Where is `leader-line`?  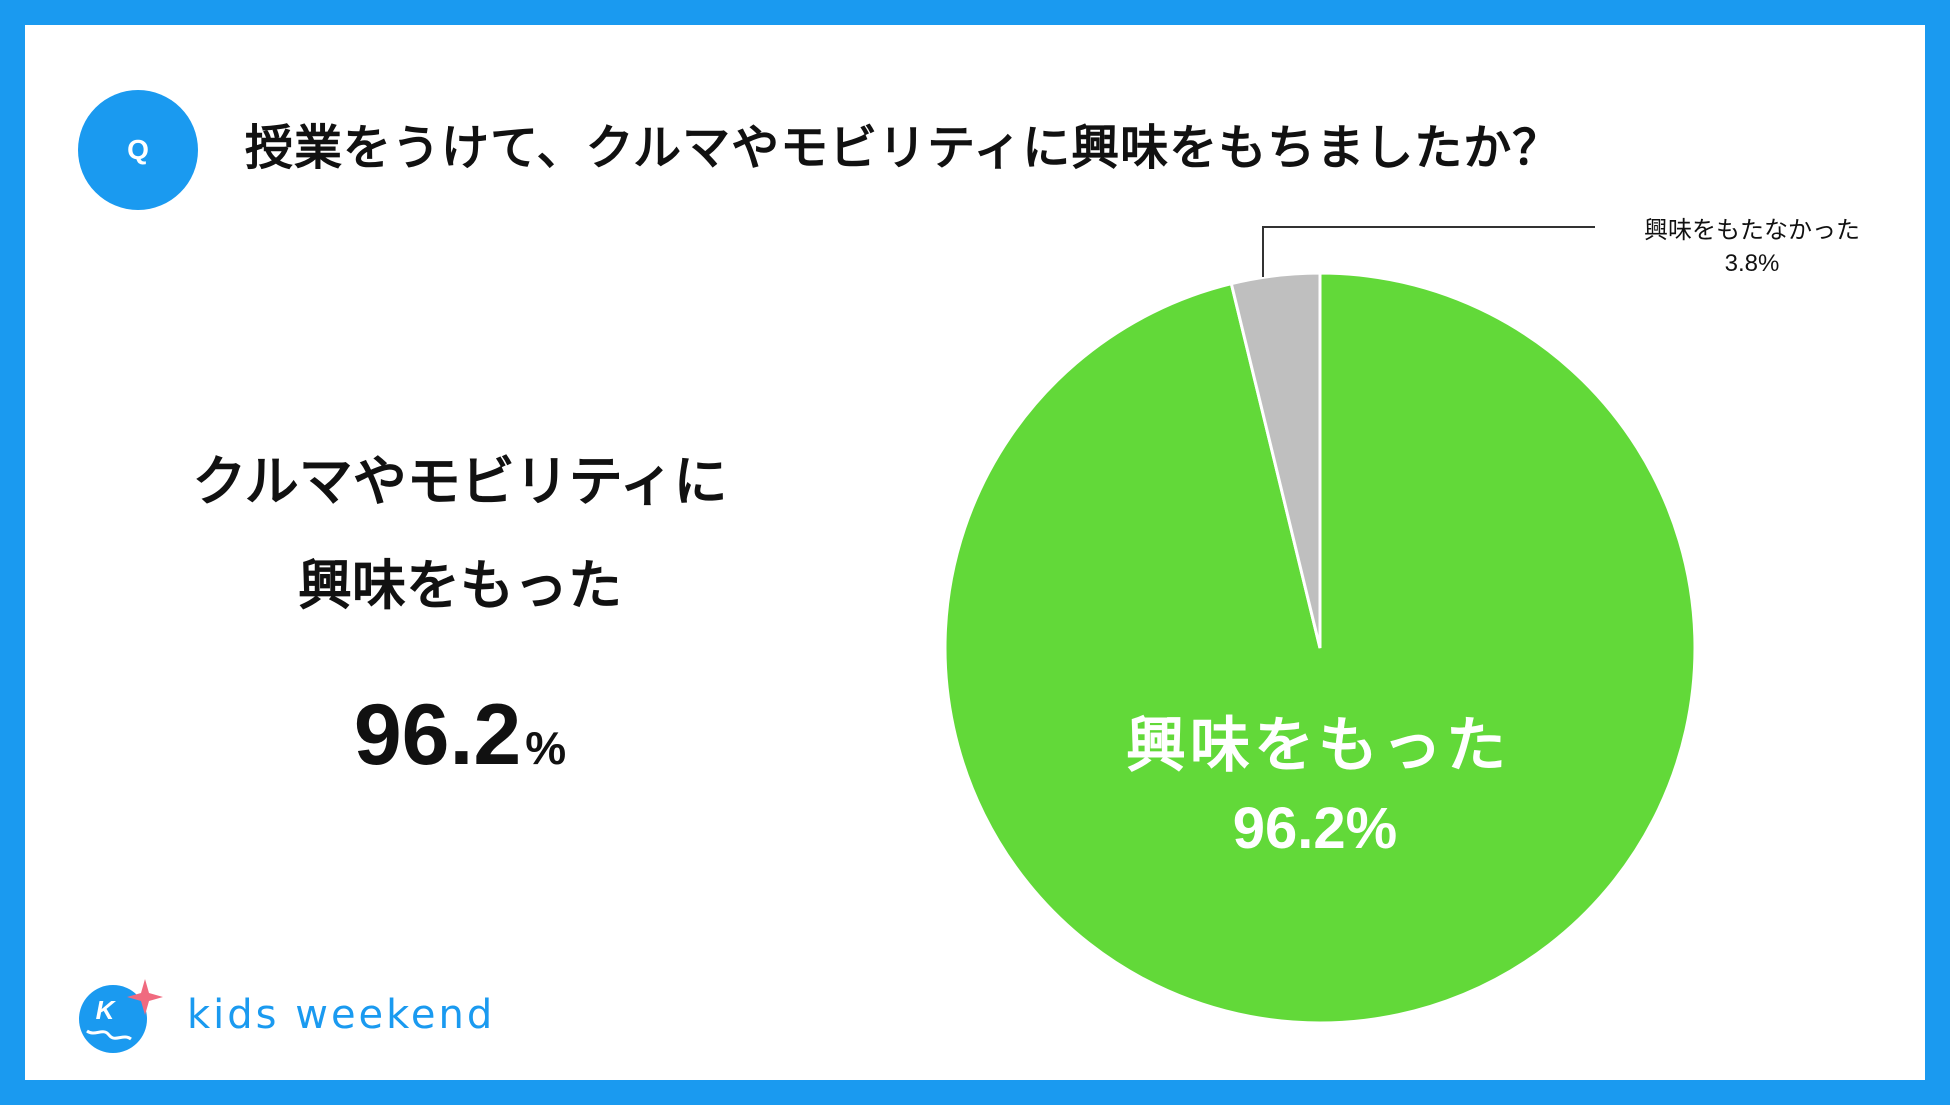 leader-line is located at coordinates (1428, 251).